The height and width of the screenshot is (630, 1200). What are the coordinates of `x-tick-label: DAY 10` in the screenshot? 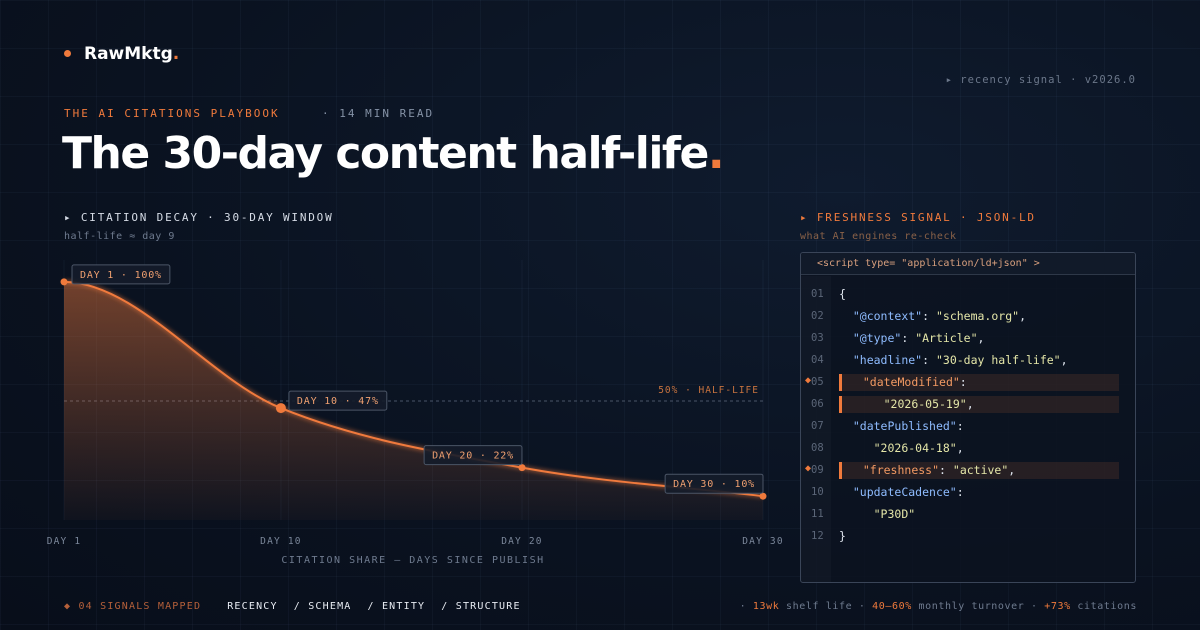 It's located at (281, 541).